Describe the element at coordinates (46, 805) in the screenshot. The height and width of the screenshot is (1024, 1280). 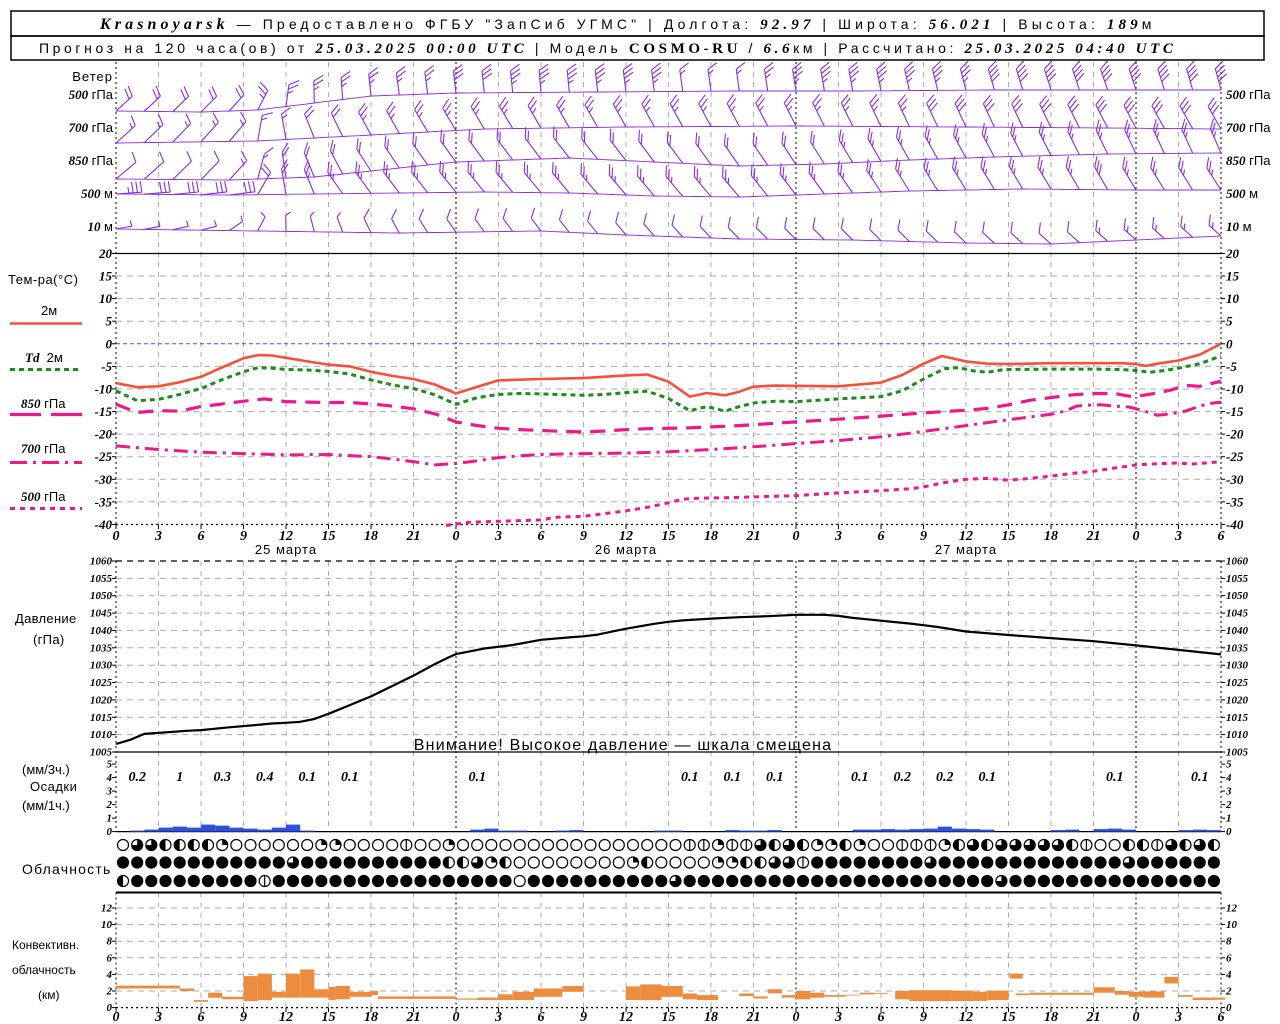
I see `svg-text: (мм/1ч.)` at that location.